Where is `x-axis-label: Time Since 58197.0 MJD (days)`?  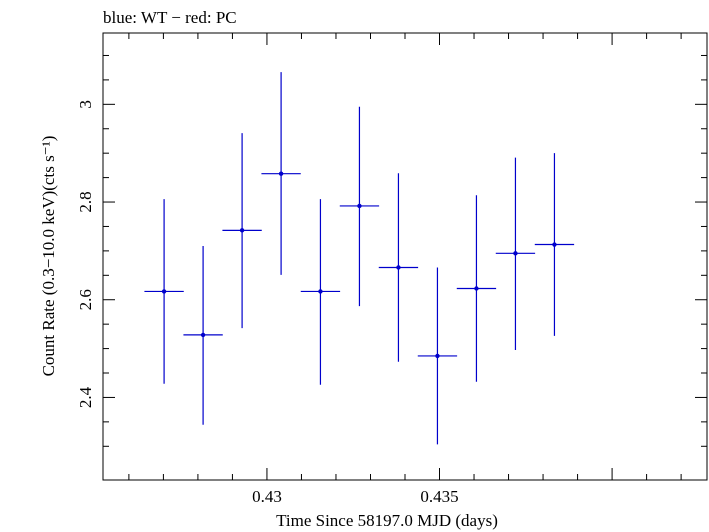
x-axis-label: Time Since 58197.0 MJD (days) is located at coordinates (387, 520).